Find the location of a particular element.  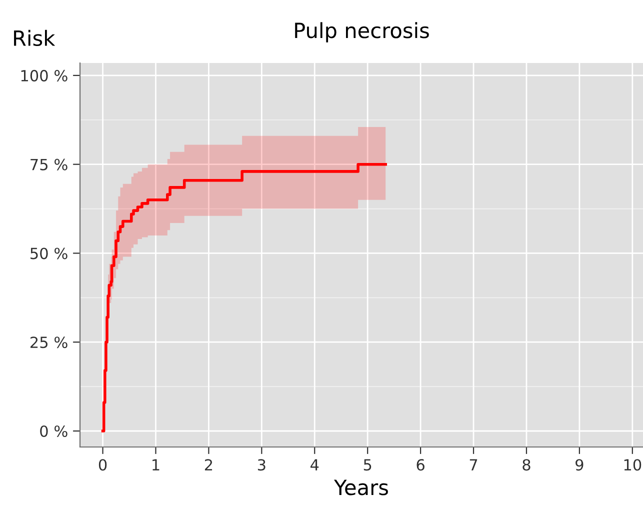

x-tick-label: 1 is located at coordinates (156, 464).